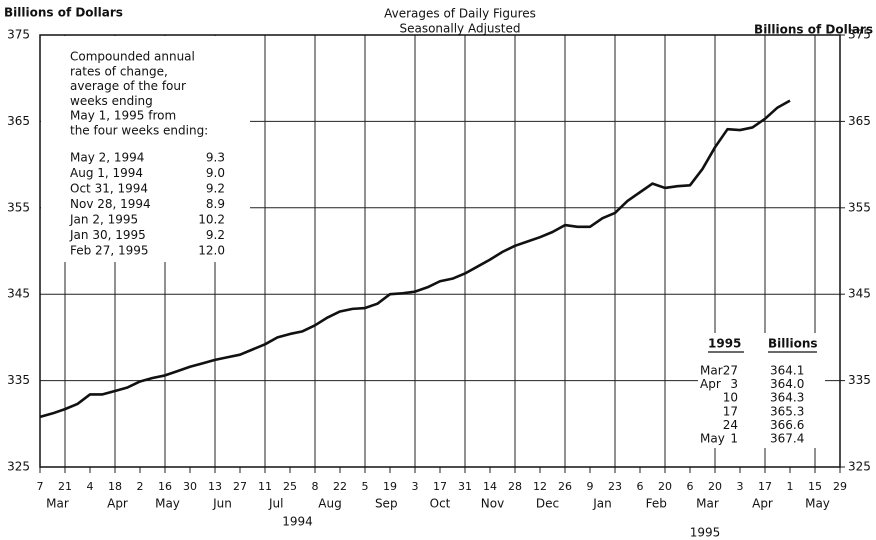 The height and width of the screenshot is (540, 876). Describe the element at coordinates (815, 486) in the screenshot. I see `x-tick-label: 15` at that location.